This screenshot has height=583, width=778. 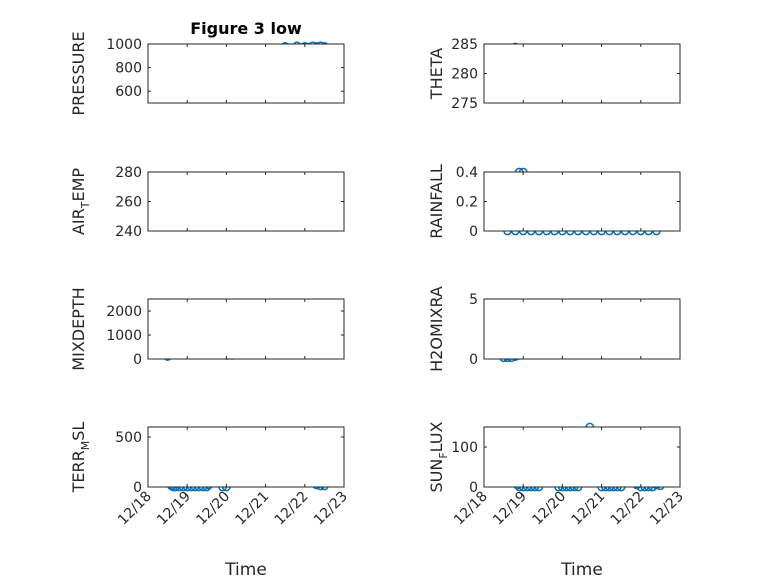 I want to click on y-tick-label: 800, so click(x=128, y=69).